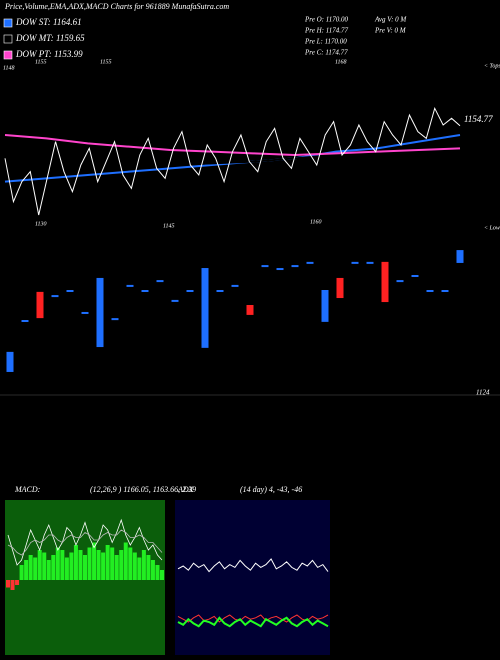 The height and width of the screenshot is (660, 500). Describe the element at coordinates (492, 228) in the screenshot. I see `annotation: < Lows` at that location.